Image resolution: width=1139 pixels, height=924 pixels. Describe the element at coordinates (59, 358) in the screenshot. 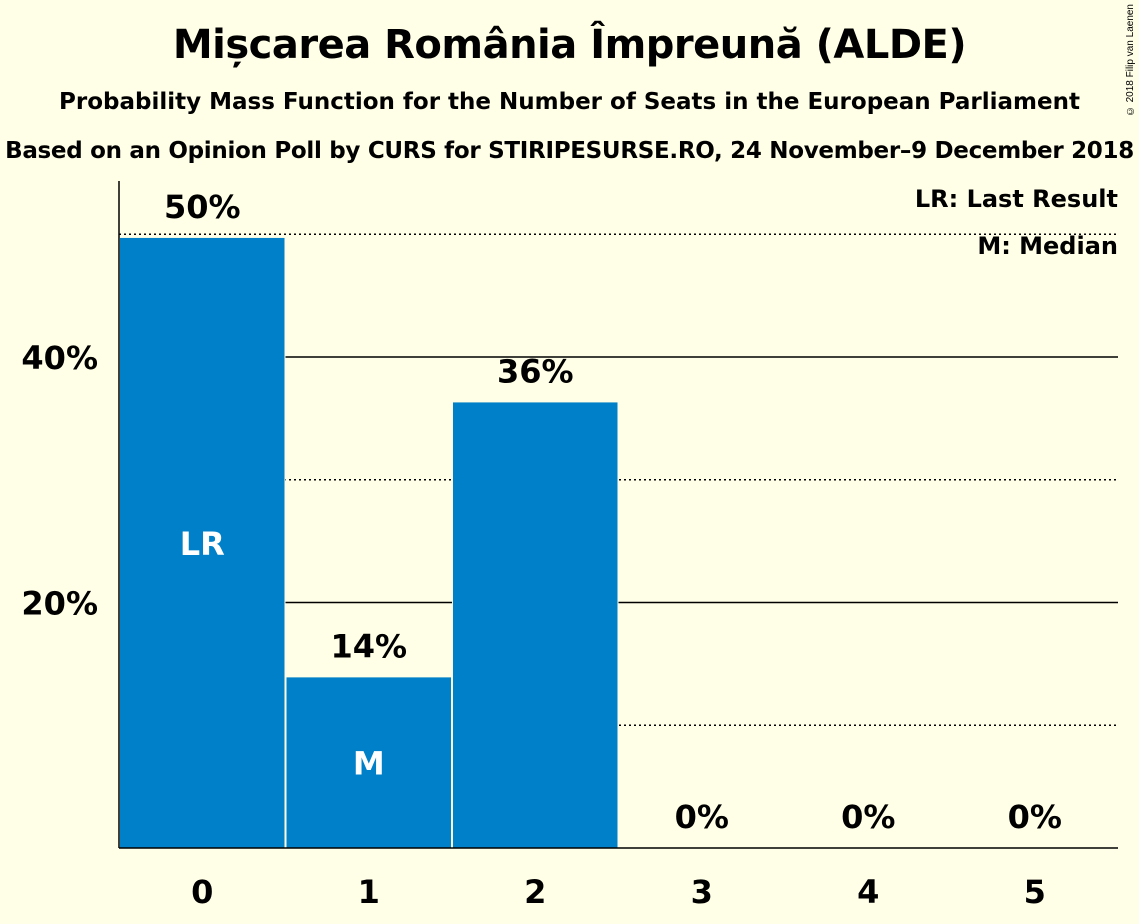

I see `y-tick-label: 40%` at that location.